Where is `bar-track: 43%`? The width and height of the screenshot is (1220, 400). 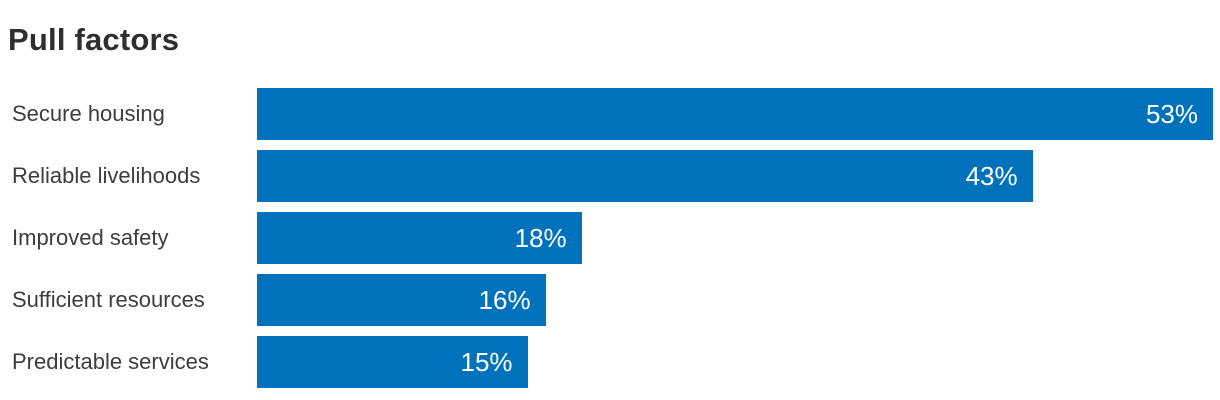 bar-track: 43% is located at coordinates (735, 176).